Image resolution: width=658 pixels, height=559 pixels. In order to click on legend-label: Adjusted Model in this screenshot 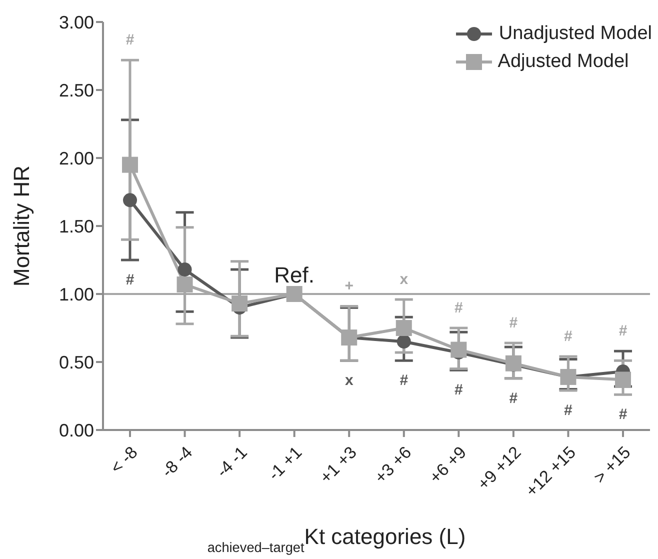, I will do `click(563, 62)`.